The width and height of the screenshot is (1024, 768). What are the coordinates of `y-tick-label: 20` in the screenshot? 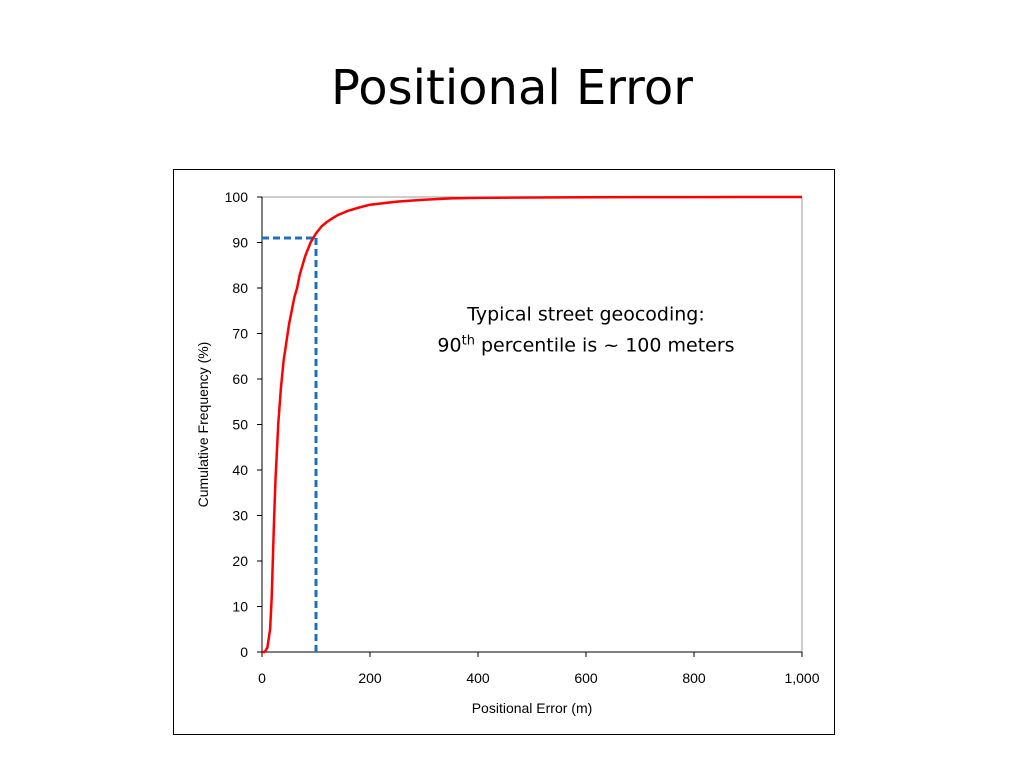 It's located at (240, 561).